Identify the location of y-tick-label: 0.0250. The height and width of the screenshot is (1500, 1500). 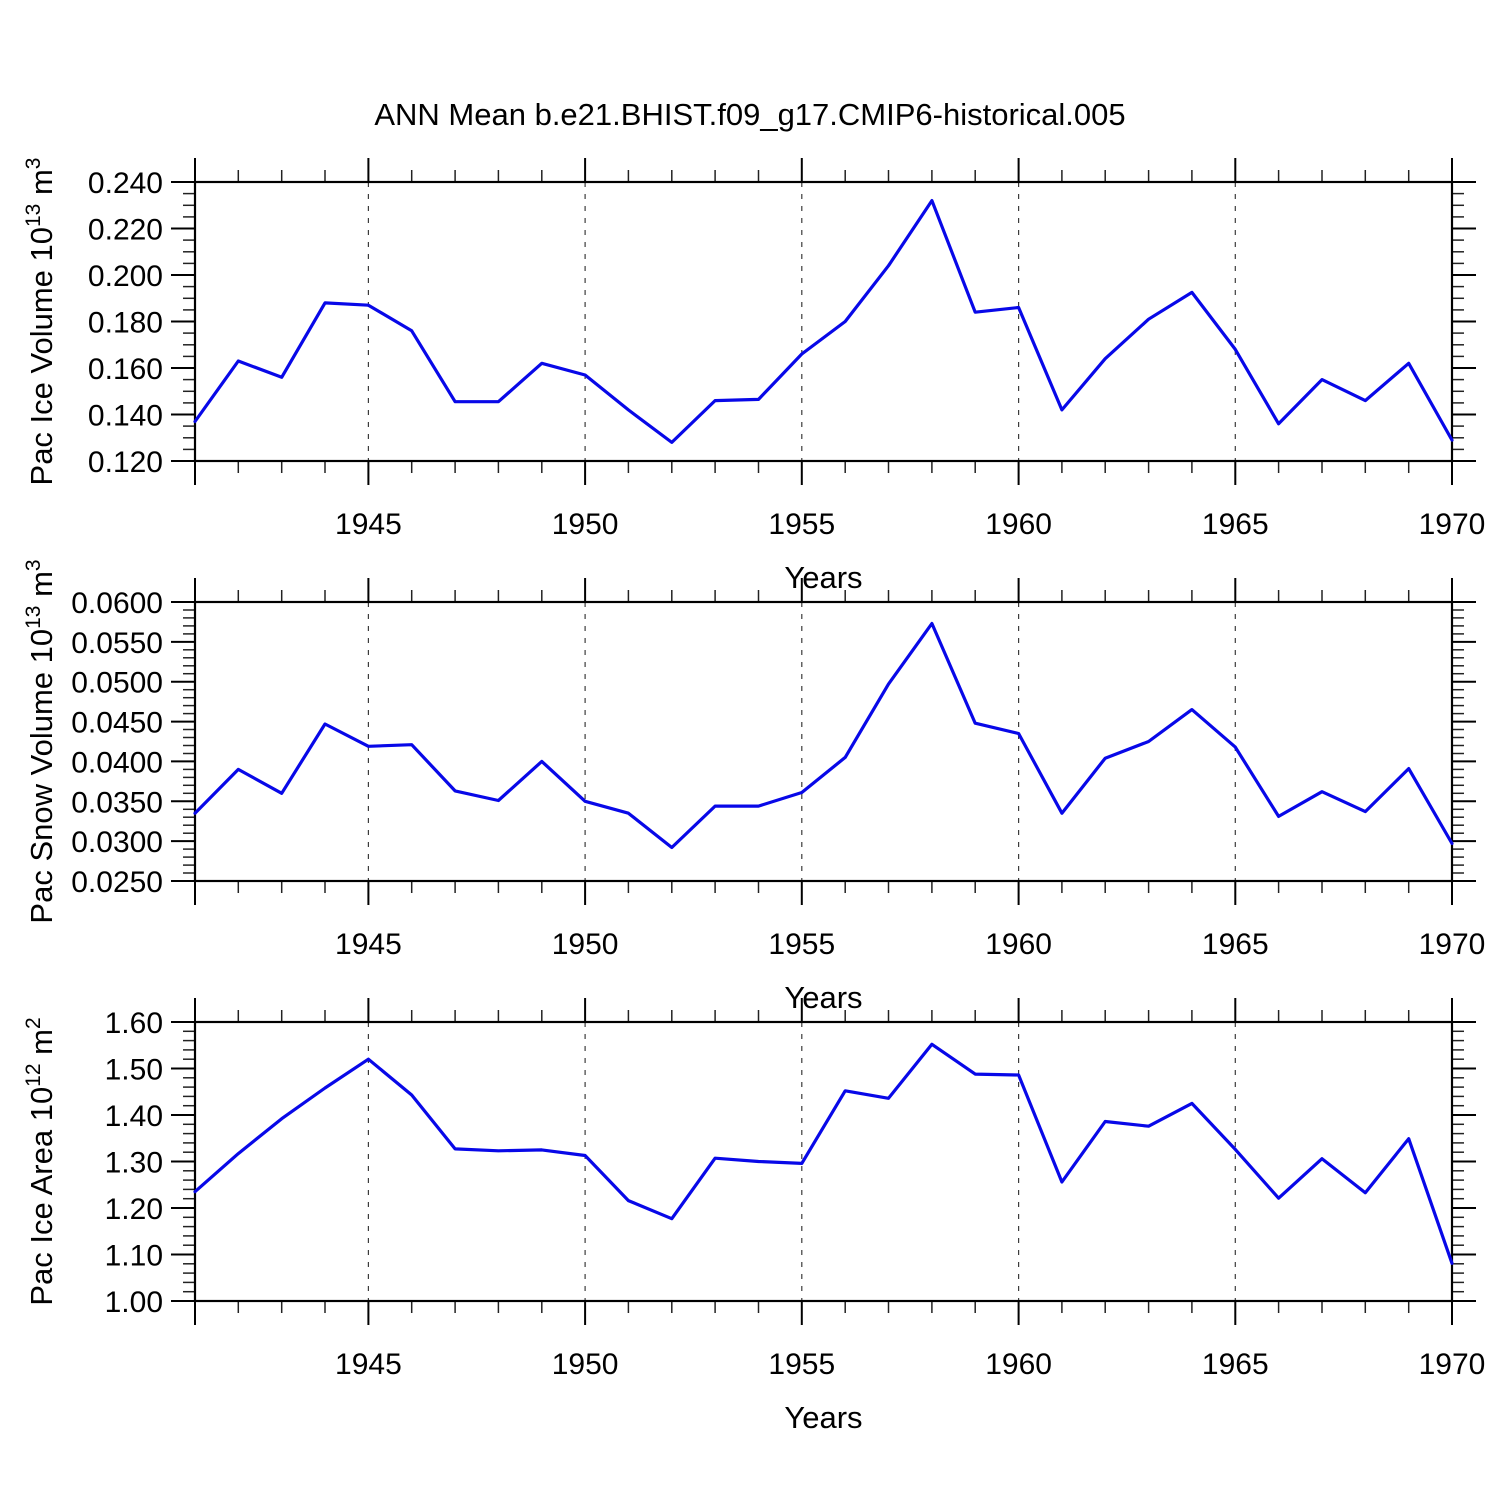
(117, 882).